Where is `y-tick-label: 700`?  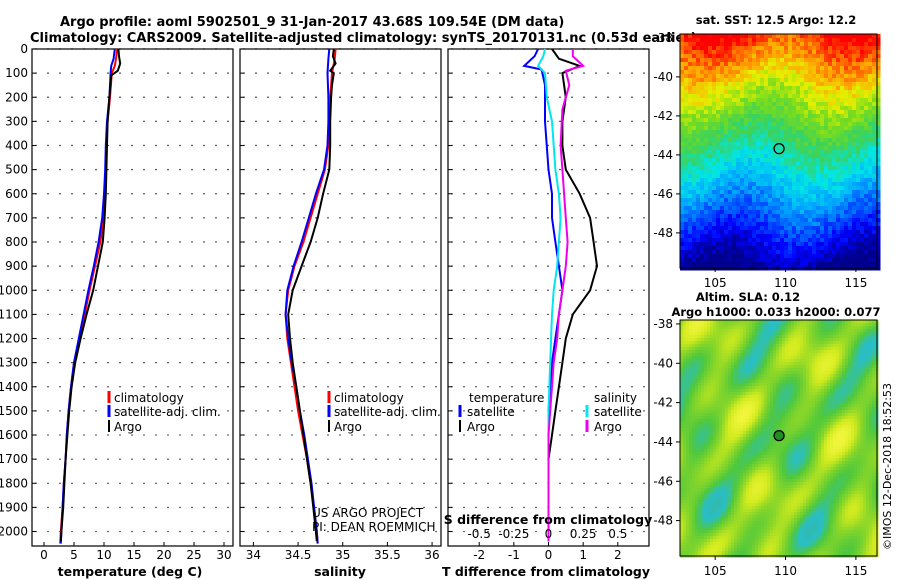
y-tick-label: 700 is located at coordinates (16, 218).